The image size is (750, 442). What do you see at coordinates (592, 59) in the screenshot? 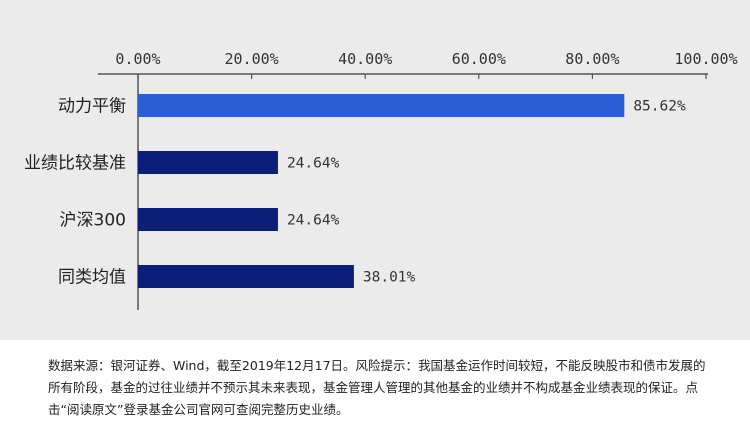
I see `x-tick-label: 80.00%` at bounding box center [592, 59].